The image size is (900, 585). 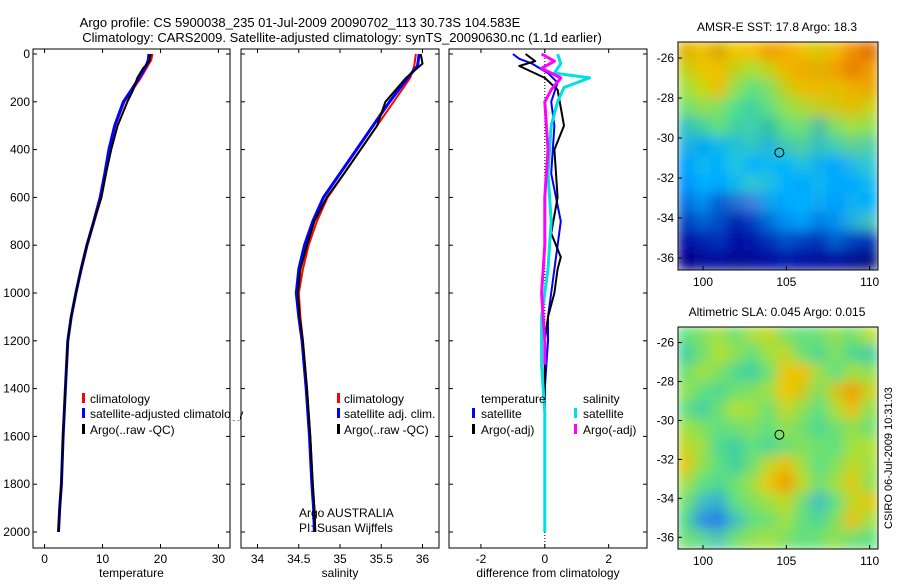 What do you see at coordinates (161, 559) in the screenshot?
I see `x-tick-label: 20` at bounding box center [161, 559].